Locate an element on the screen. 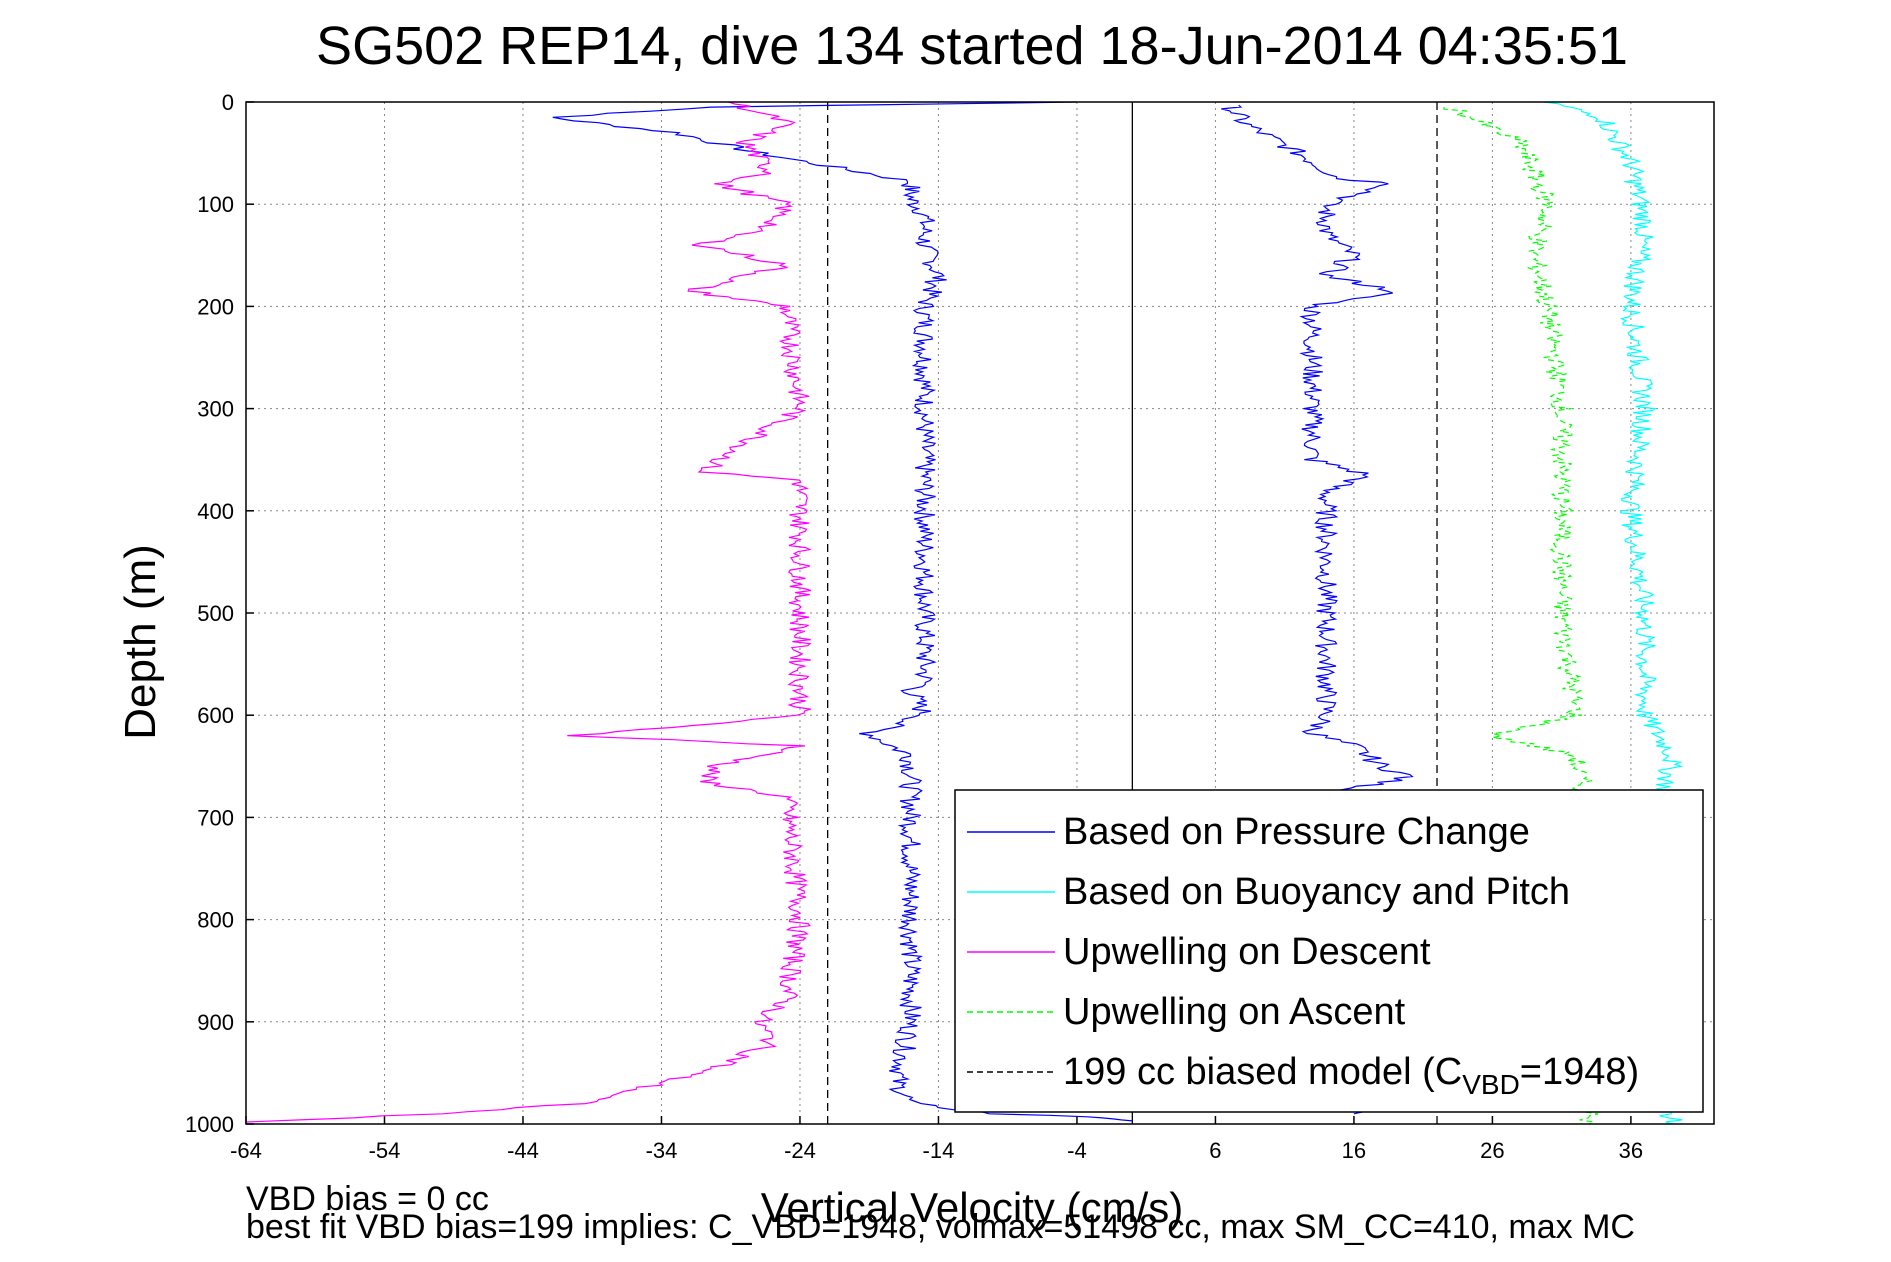  x-tick-label: -34 is located at coordinates (662, 1150).